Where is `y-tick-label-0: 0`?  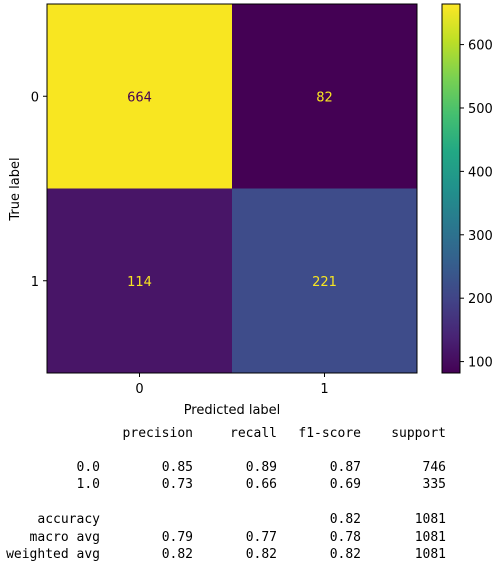 y-tick-label-0: 0 is located at coordinates (35, 97).